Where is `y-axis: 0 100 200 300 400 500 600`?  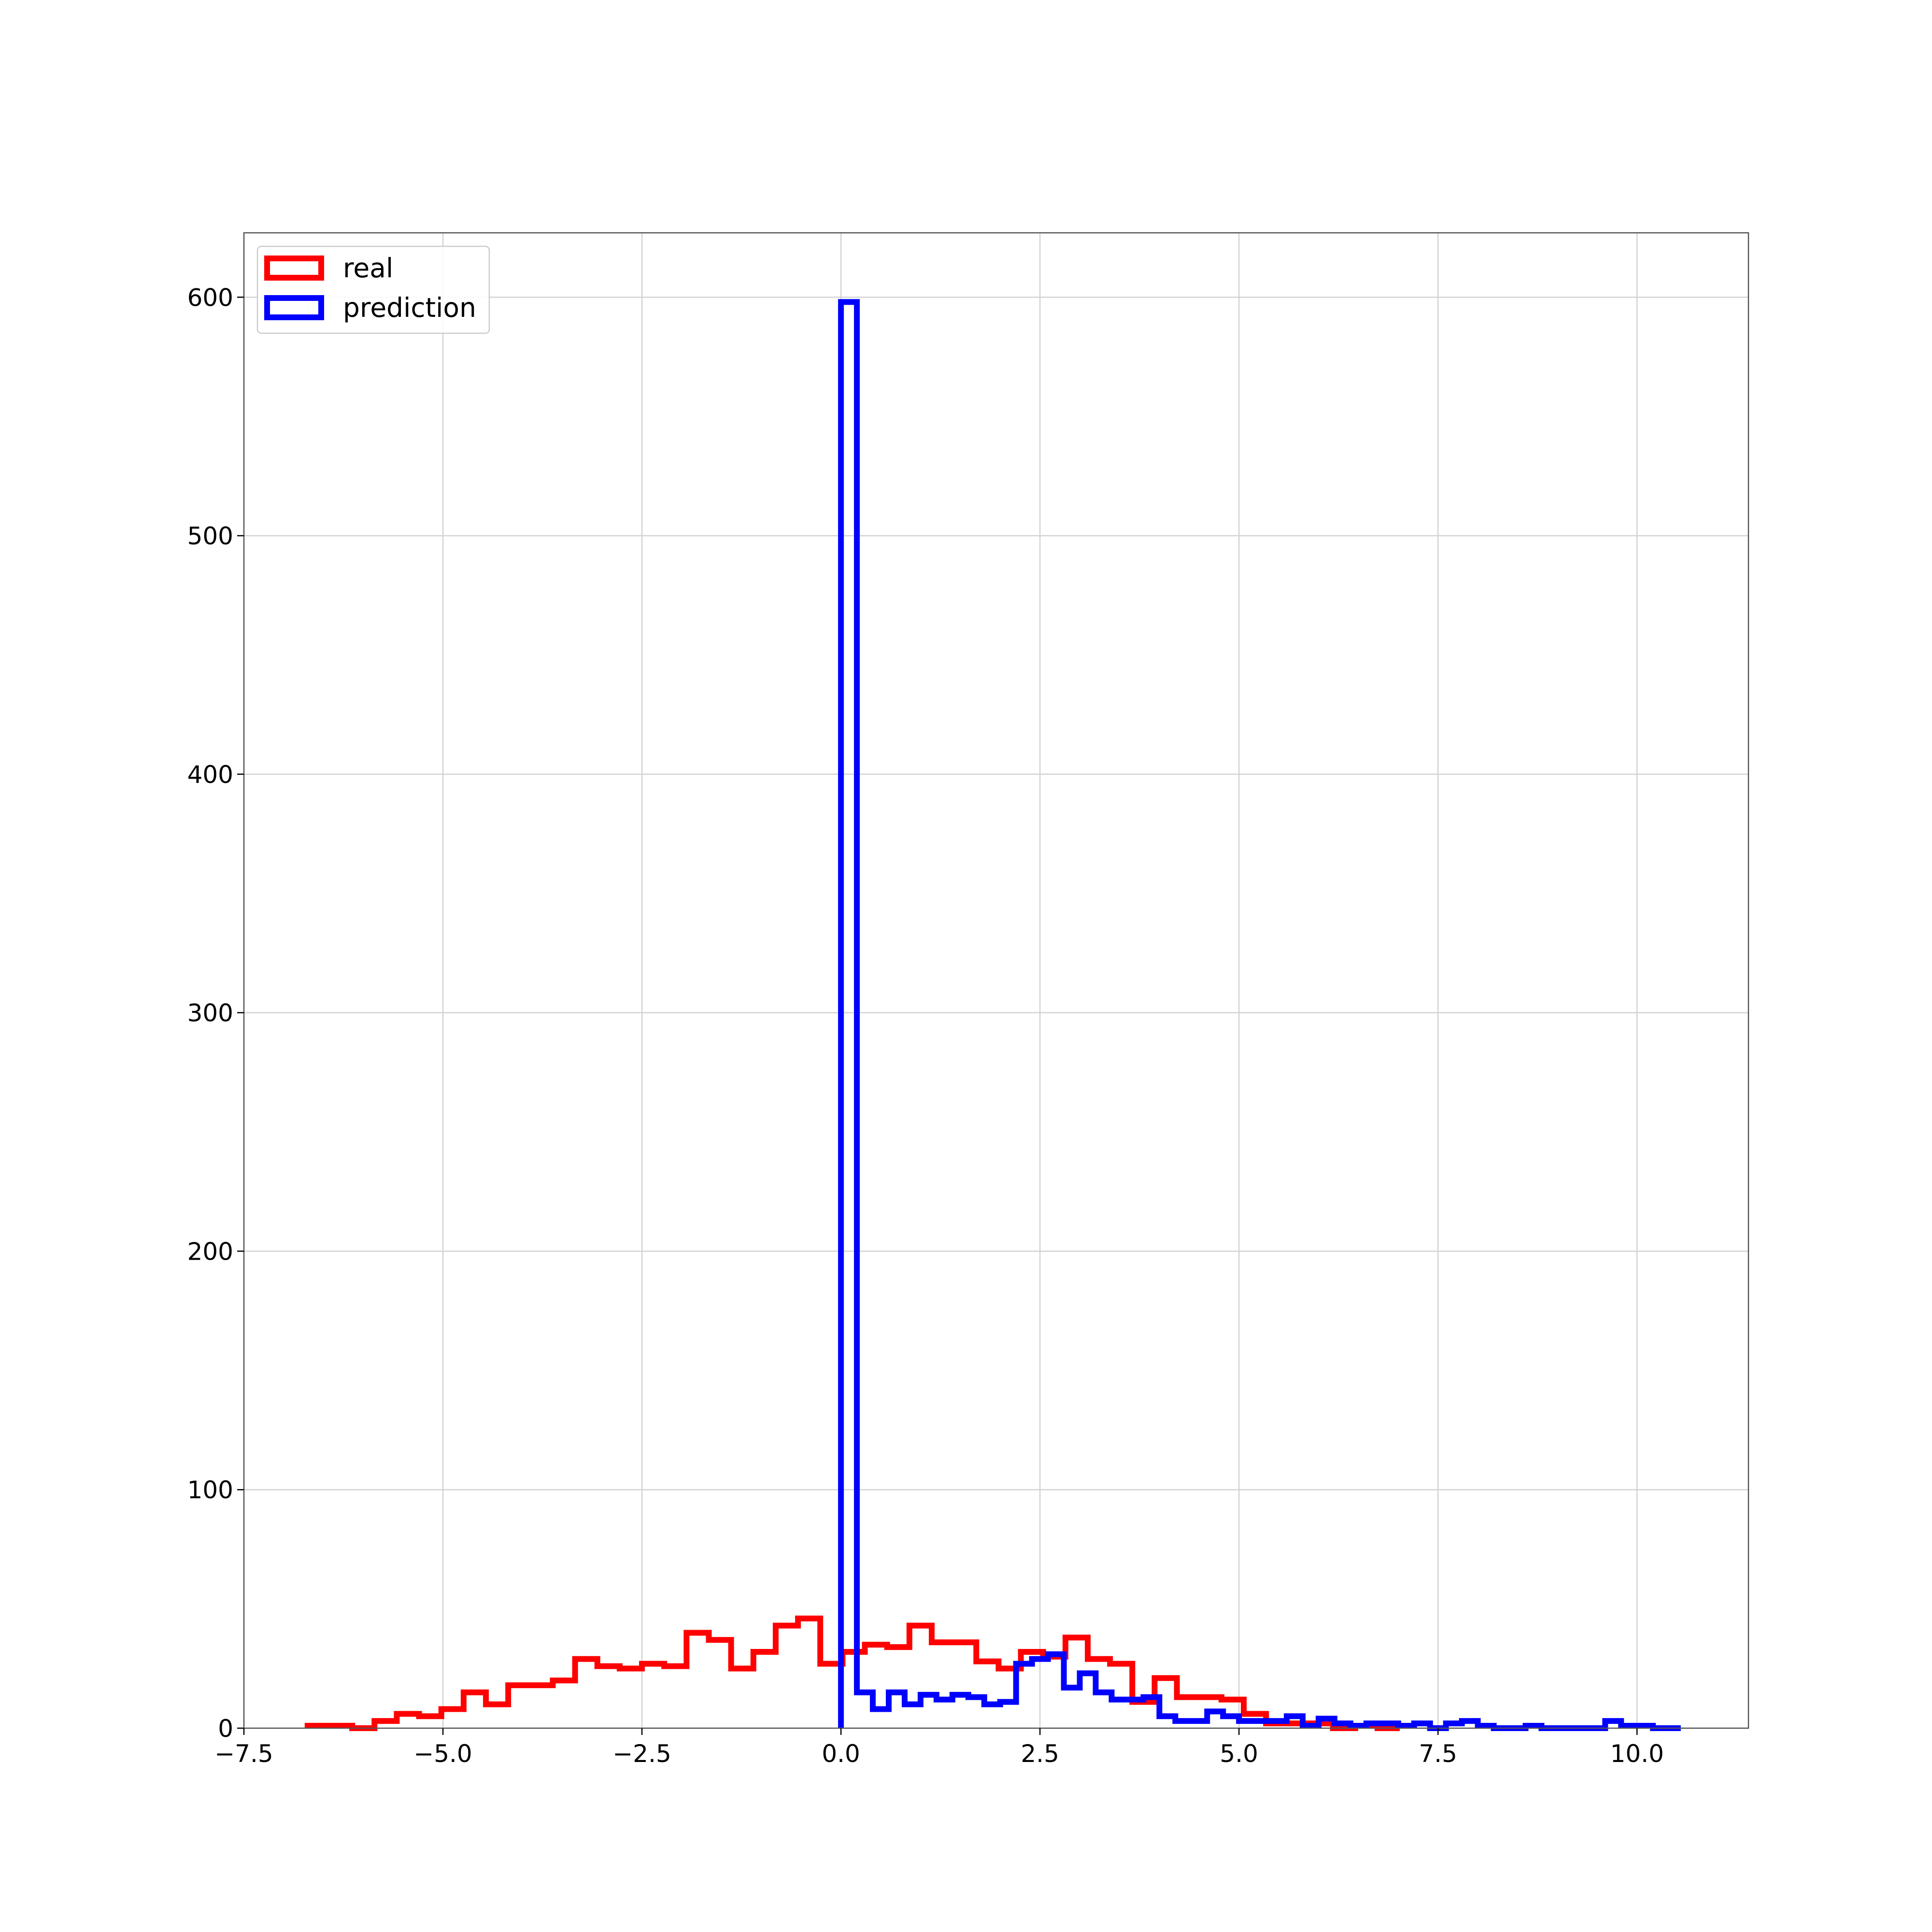 y-axis: 0 100 200 300 400 500 600 is located at coordinates (215, 1013).